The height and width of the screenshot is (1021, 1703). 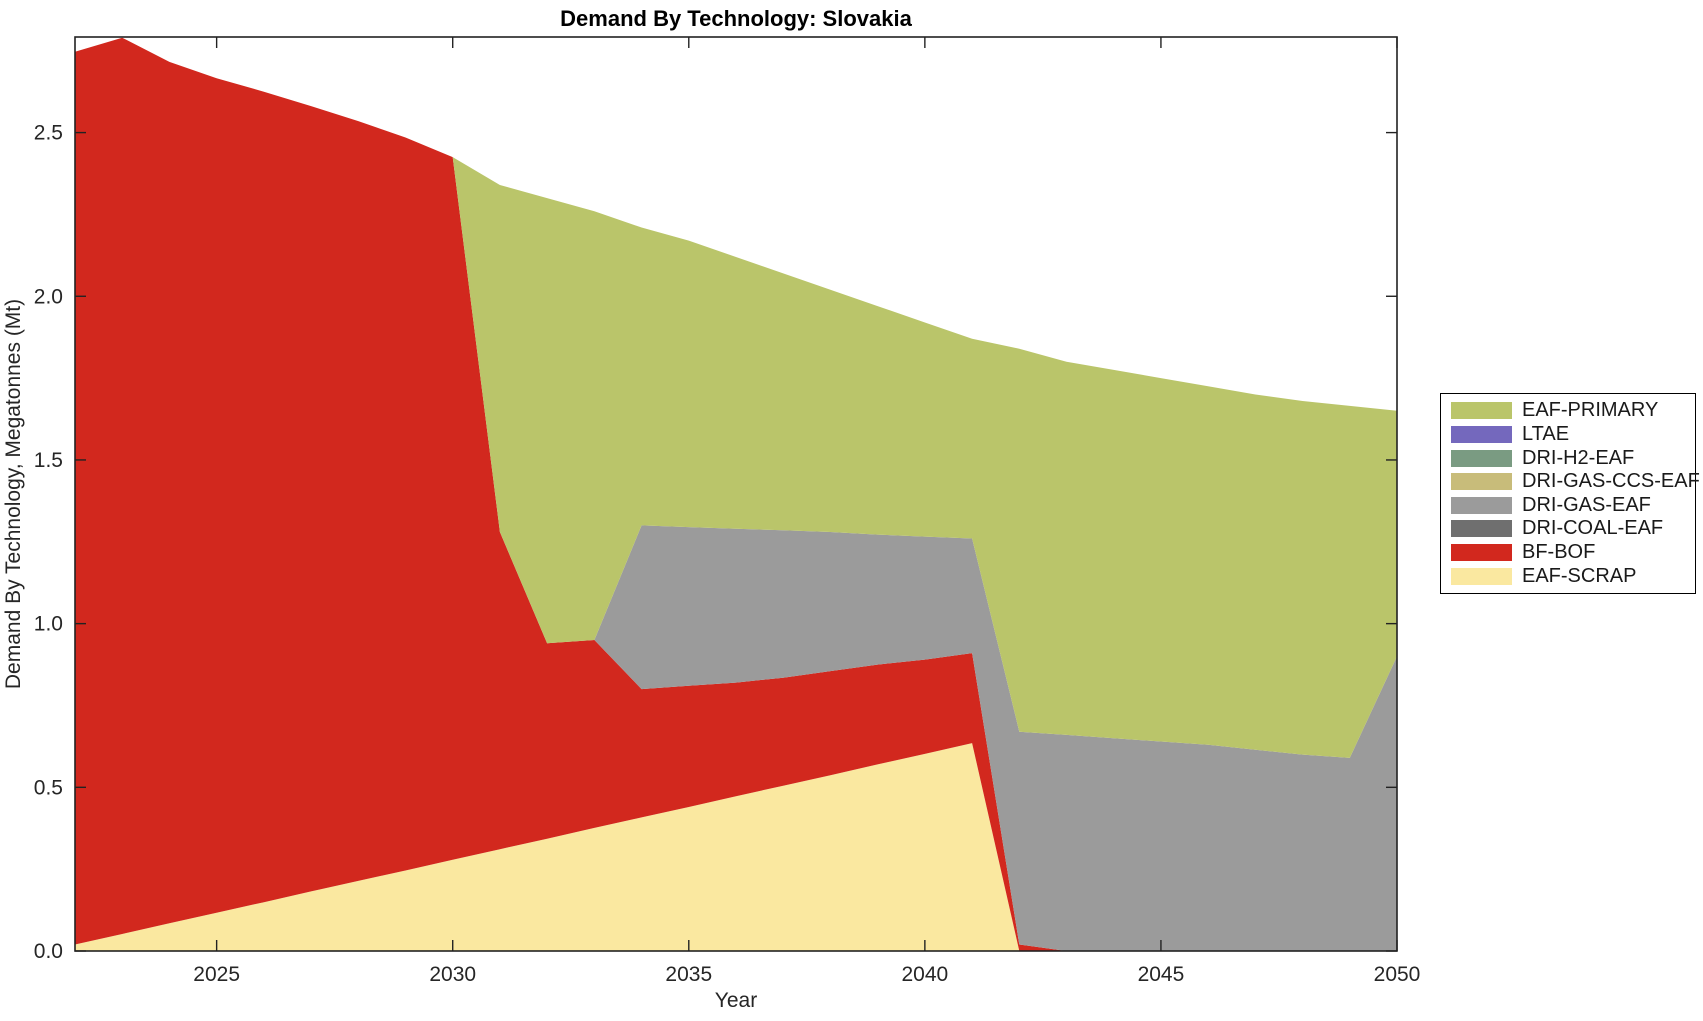 I want to click on legend-item-dri-coal-eaf: DRI-COAL-EAF, so click(x=1568, y=528).